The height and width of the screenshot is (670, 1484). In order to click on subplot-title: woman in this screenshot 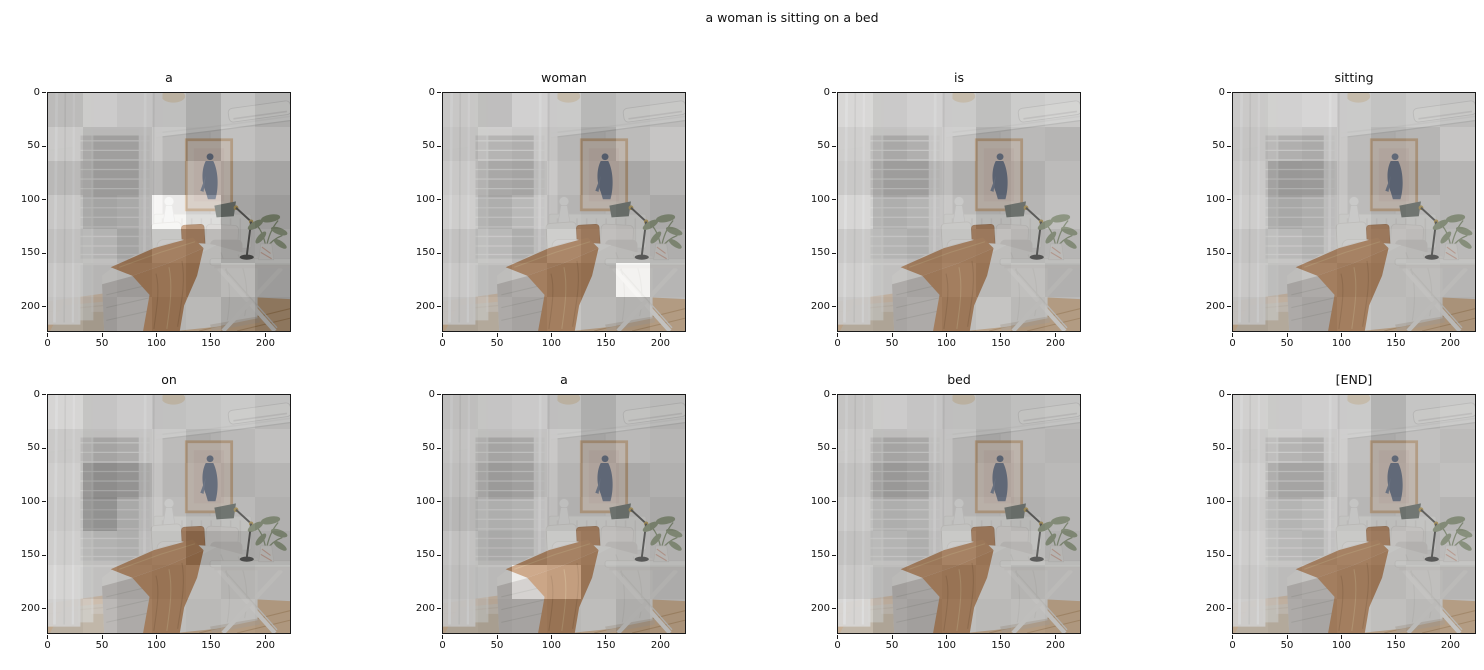, I will do `click(564, 77)`.